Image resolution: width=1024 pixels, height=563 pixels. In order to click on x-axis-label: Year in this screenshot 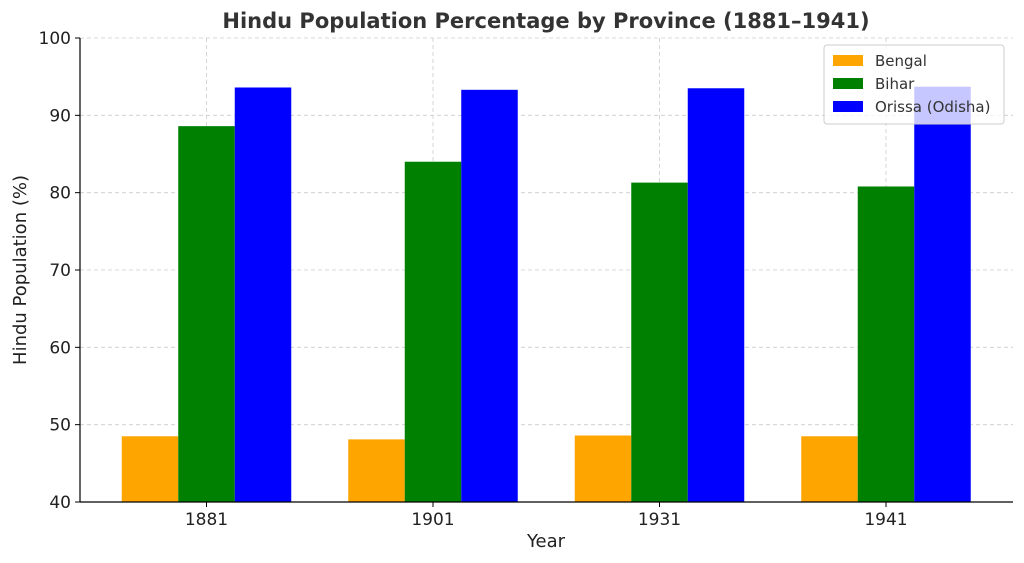, I will do `click(546, 541)`.